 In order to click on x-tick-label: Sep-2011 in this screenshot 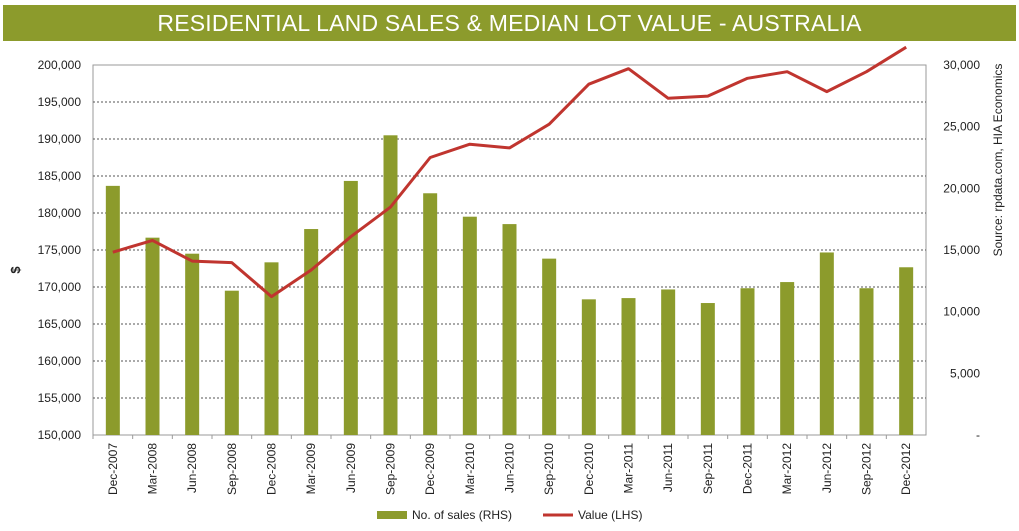, I will do `click(708, 468)`.